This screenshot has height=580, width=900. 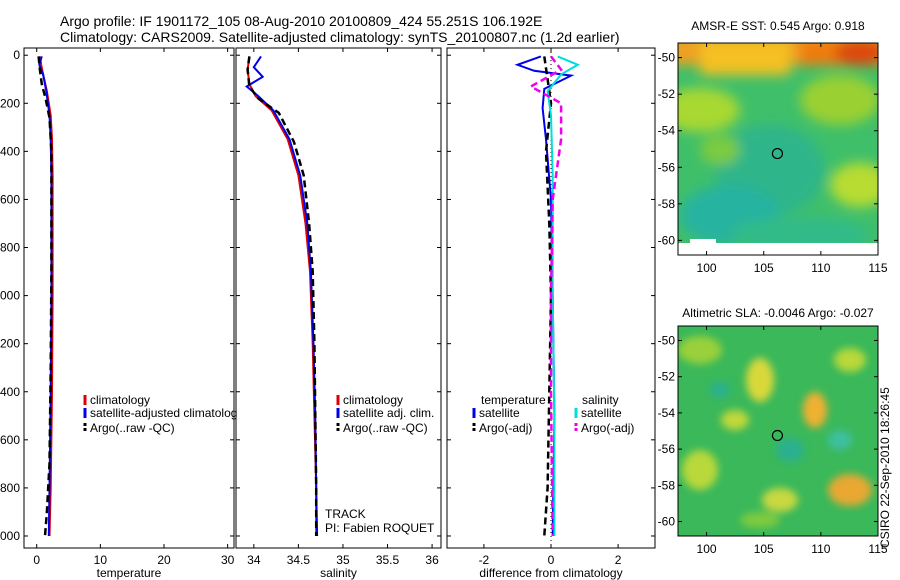 I want to click on side-stamp: CSIRO 22-Sep-2010 18:26:45, so click(x=885, y=467).